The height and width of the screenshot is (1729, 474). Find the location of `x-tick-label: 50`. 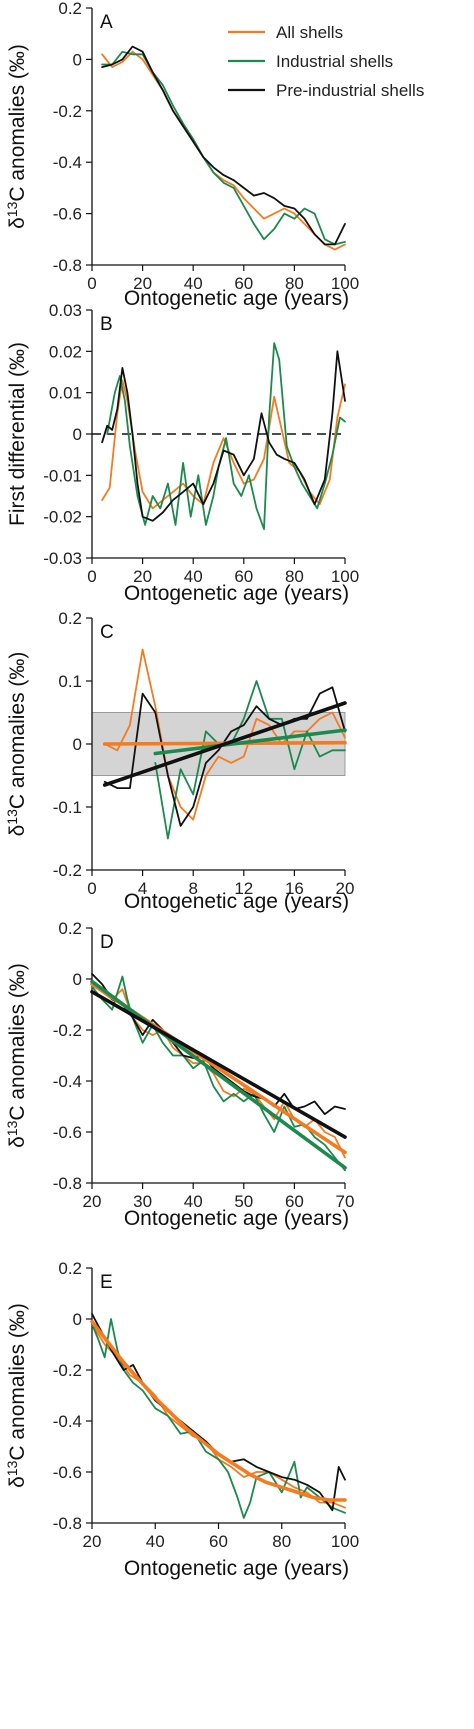

x-tick-label: 50 is located at coordinates (243, 1201).